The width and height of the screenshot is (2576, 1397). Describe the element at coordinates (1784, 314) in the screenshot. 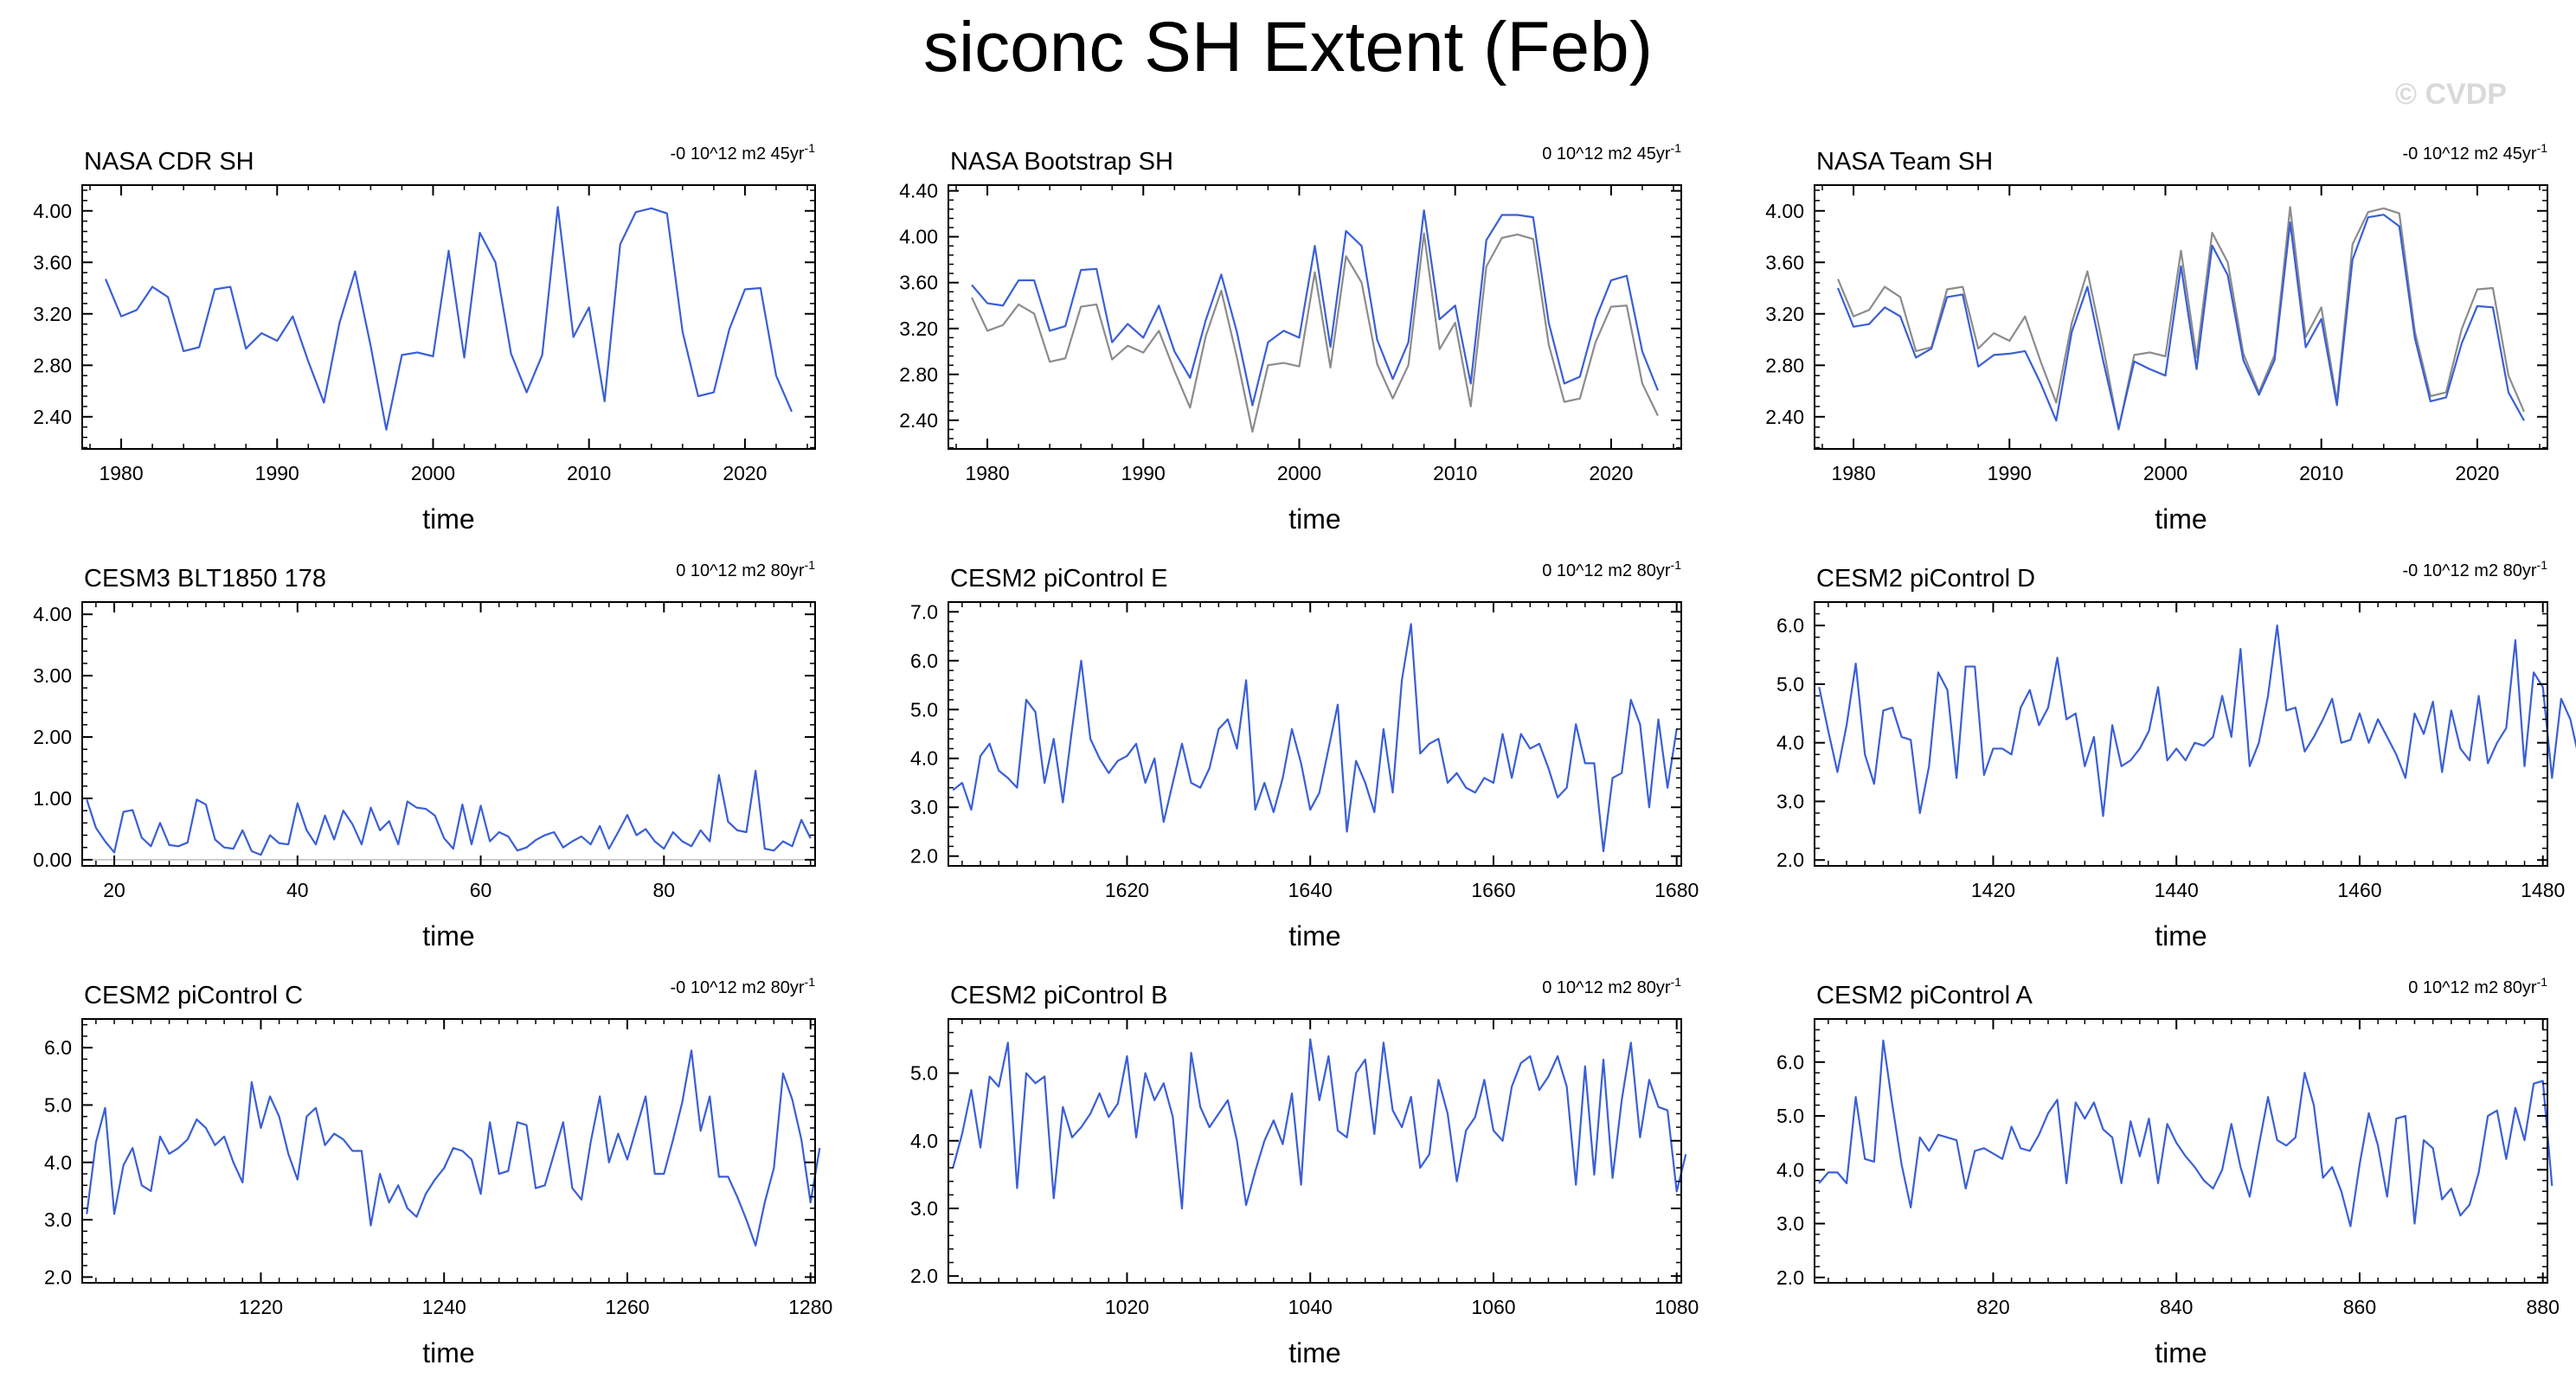

I see `y-tick-label: 3.20` at that location.